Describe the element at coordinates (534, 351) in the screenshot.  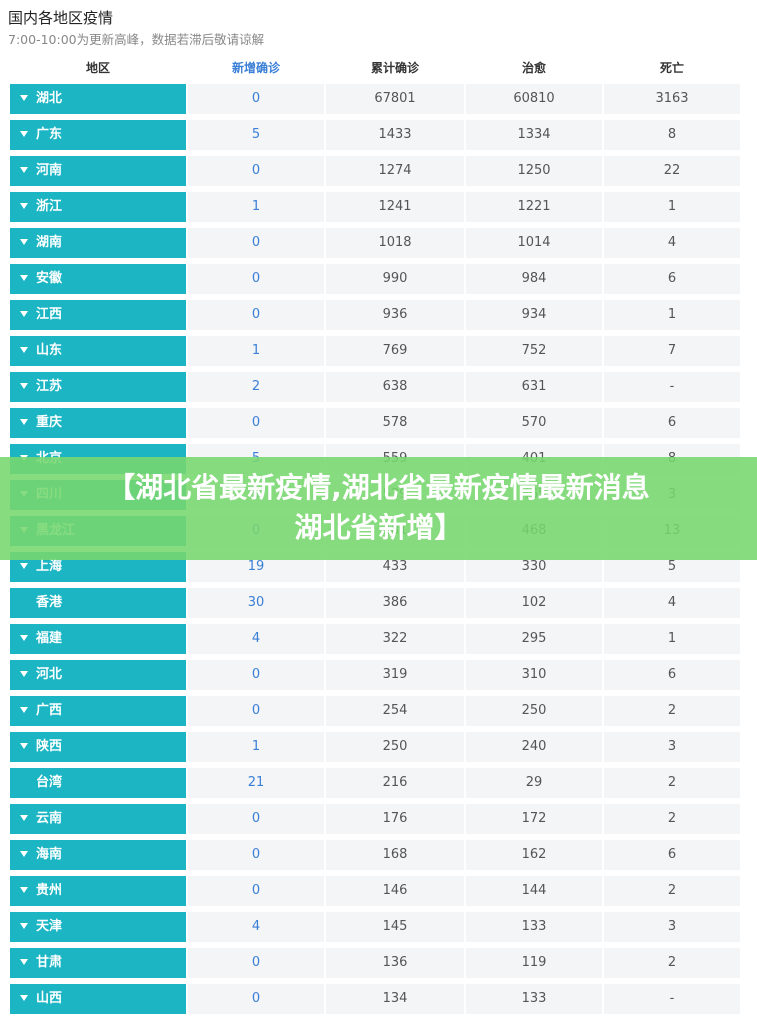
I see `data-cell: 752` at that location.